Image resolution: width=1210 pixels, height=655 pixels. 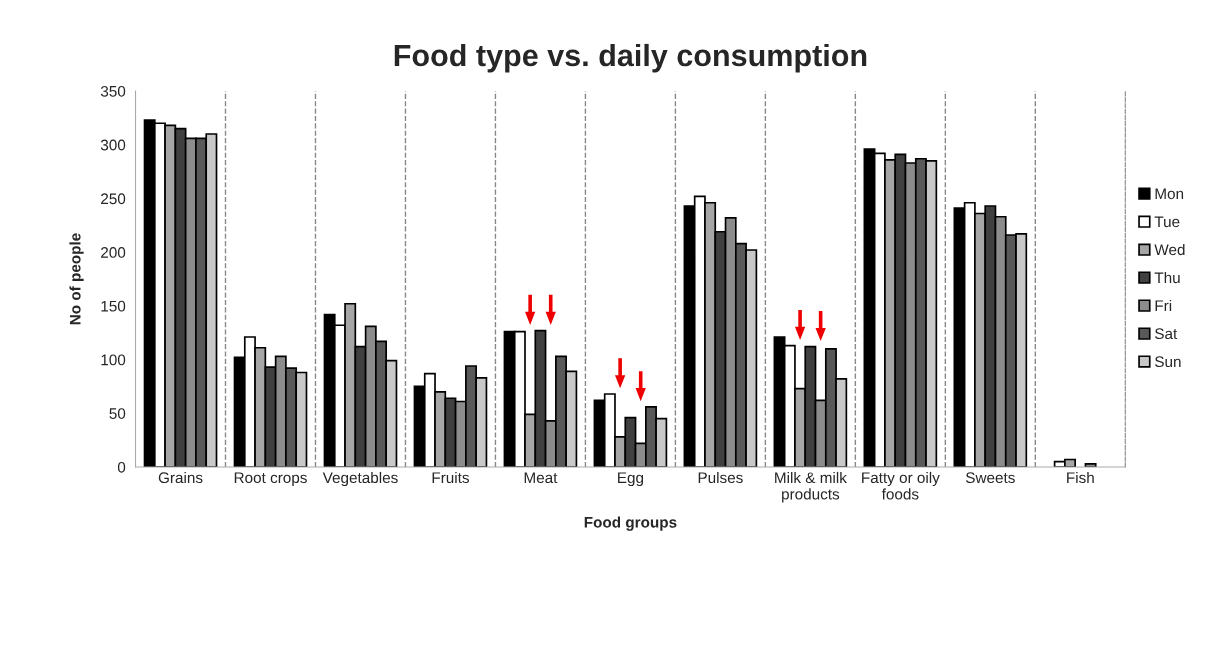 I want to click on y-tick-label: 350, so click(x=113, y=91).